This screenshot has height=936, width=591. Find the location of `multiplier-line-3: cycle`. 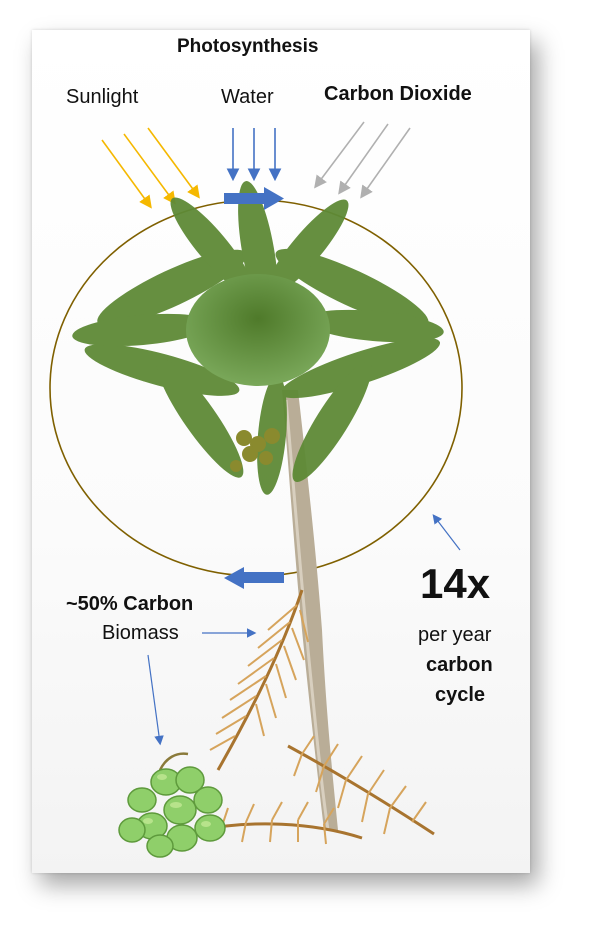

multiplier-line-3: cycle is located at coordinates (460, 695).